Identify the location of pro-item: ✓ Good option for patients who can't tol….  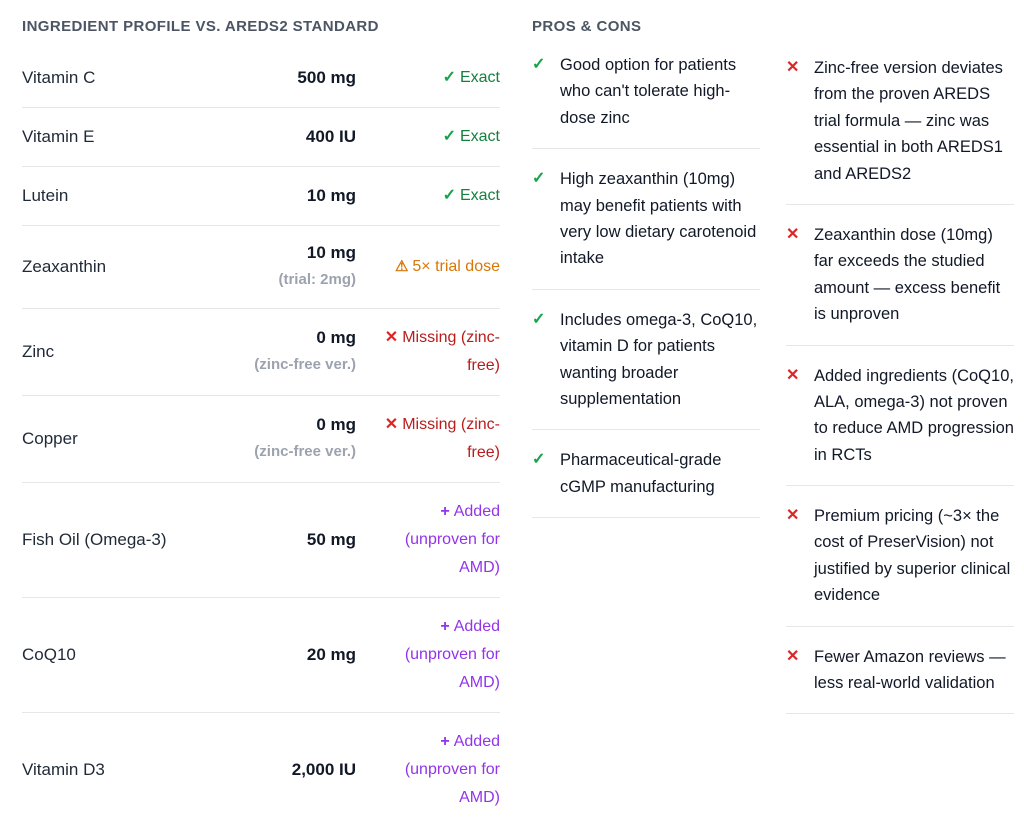
(646, 99).